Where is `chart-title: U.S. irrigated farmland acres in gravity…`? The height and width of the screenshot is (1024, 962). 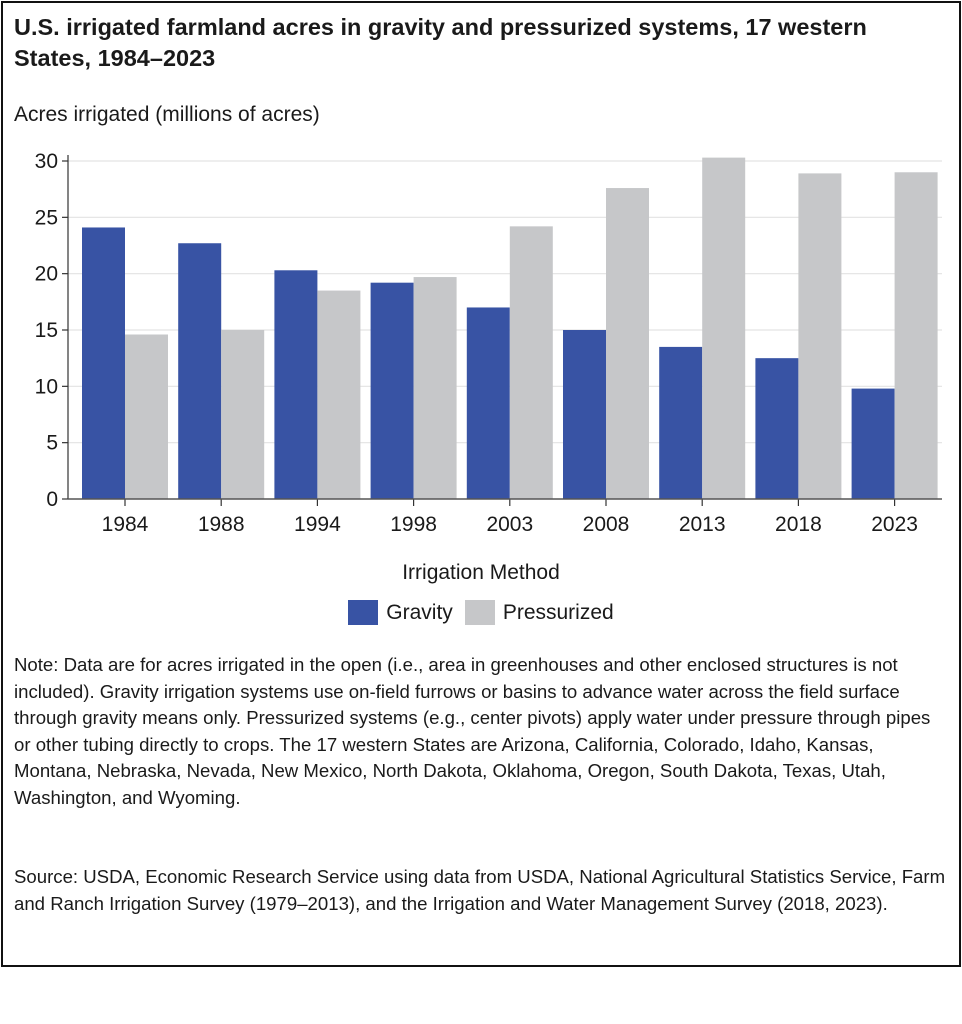
chart-title: U.S. irrigated farmland acres in gravity… is located at coordinates (440, 42).